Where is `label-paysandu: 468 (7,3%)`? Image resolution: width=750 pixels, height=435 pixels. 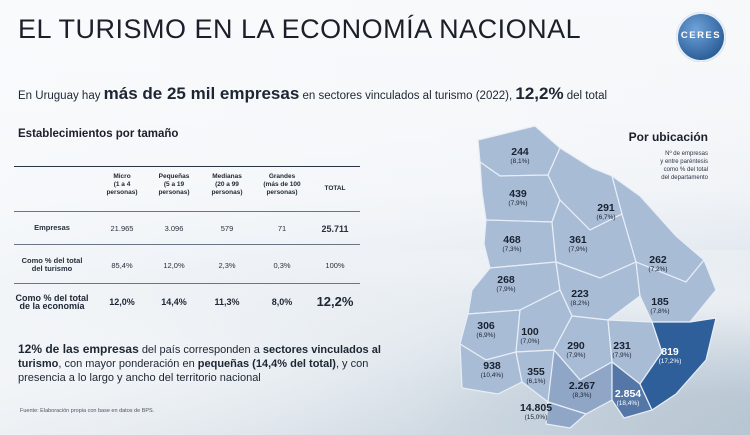
label-paysandu: 468 (7,3%) is located at coordinates (512, 243).